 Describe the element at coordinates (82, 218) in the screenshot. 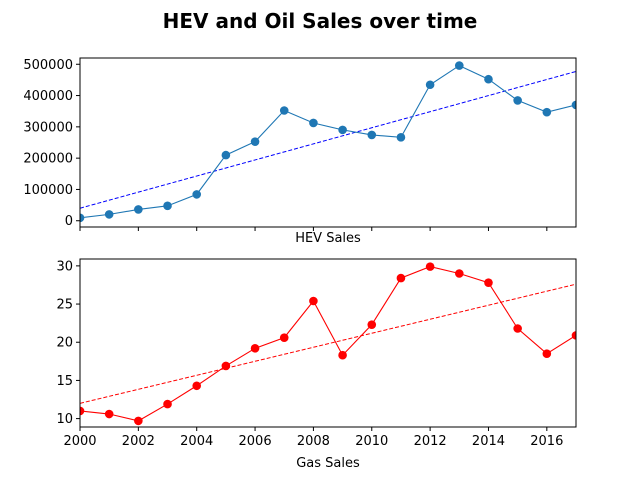

I see `hev-point-2000` at that location.